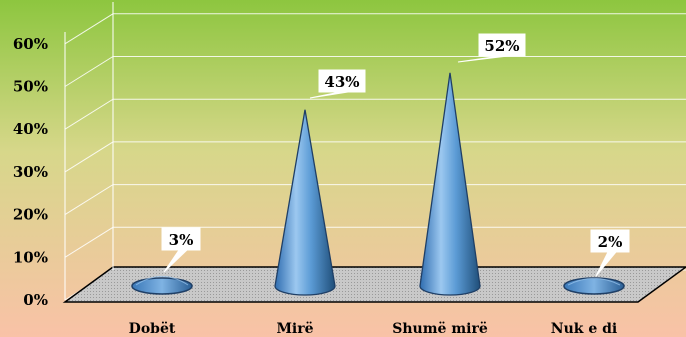 The image size is (686, 337). I want to click on chart-floor, so click(374, 284).